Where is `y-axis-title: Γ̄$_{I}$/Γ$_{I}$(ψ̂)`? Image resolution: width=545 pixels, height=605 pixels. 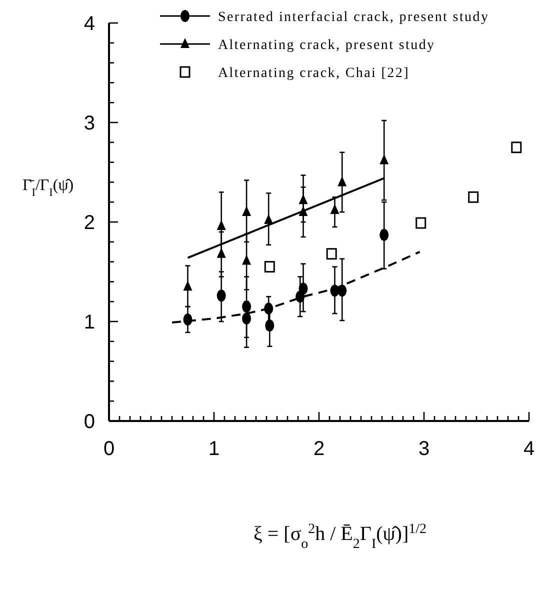 y-axis-title: Γ̄$_{I}$/Γ$_{I}$(ψ̂) is located at coordinates (48, 188).